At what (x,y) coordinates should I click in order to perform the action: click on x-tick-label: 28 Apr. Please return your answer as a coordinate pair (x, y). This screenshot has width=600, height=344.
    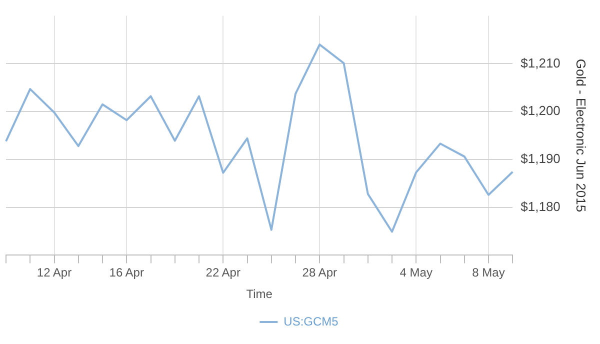
    Looking at the image, I should click on (319, 273).